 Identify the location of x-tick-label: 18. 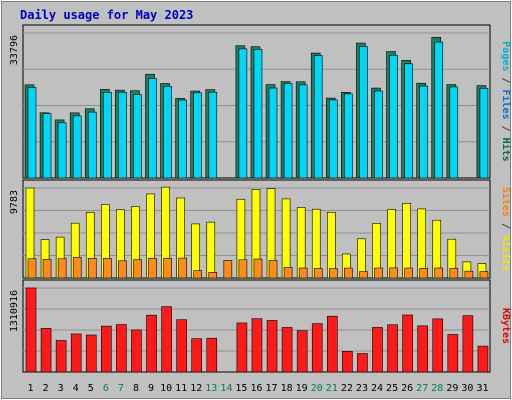
(287, 388).